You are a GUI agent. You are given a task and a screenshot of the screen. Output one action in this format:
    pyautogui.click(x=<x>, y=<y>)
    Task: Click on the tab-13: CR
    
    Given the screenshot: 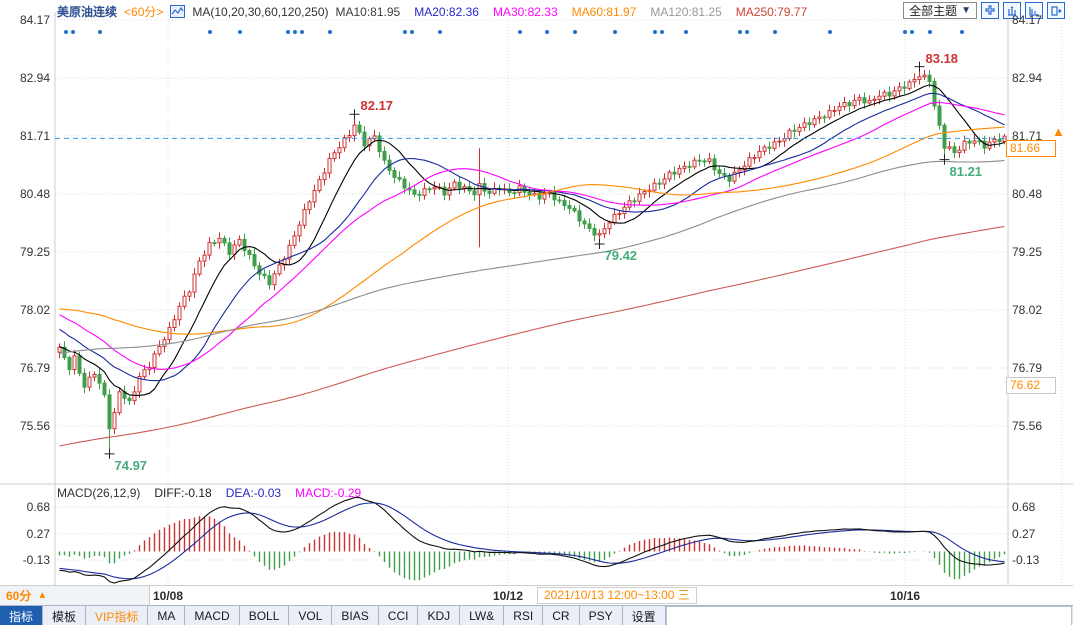 What is the action you would take?
    pyautogui.click(x=561, y=615)
    